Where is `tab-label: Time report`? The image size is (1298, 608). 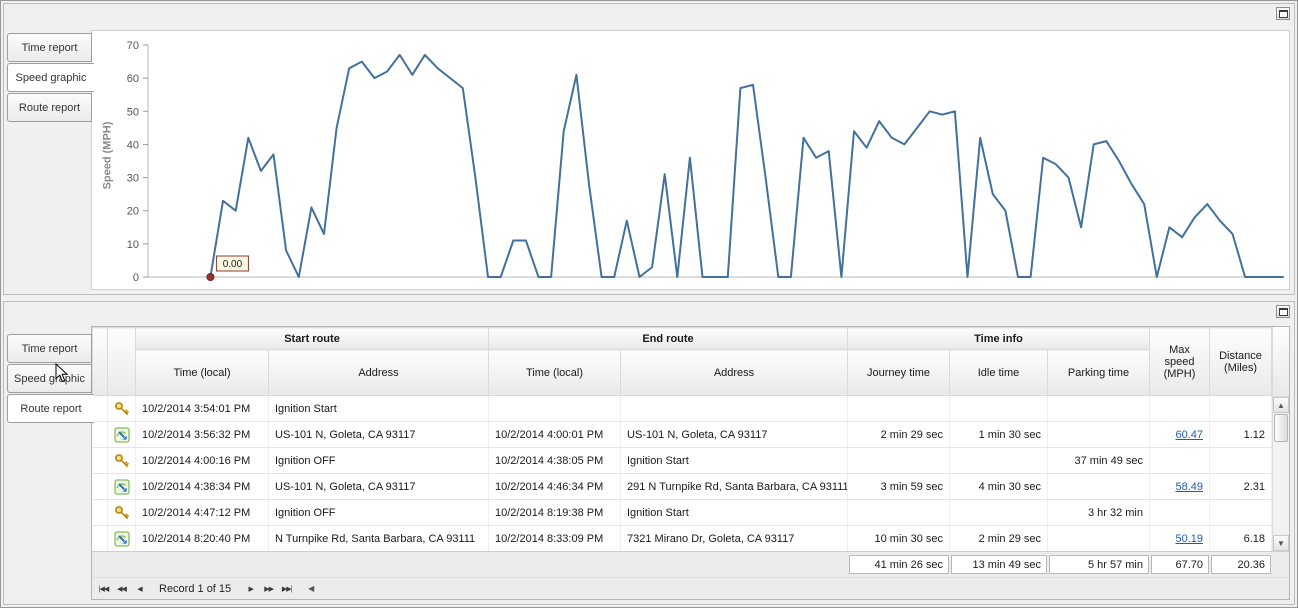
tab-label: Time report is located at coordinates (49, 348).